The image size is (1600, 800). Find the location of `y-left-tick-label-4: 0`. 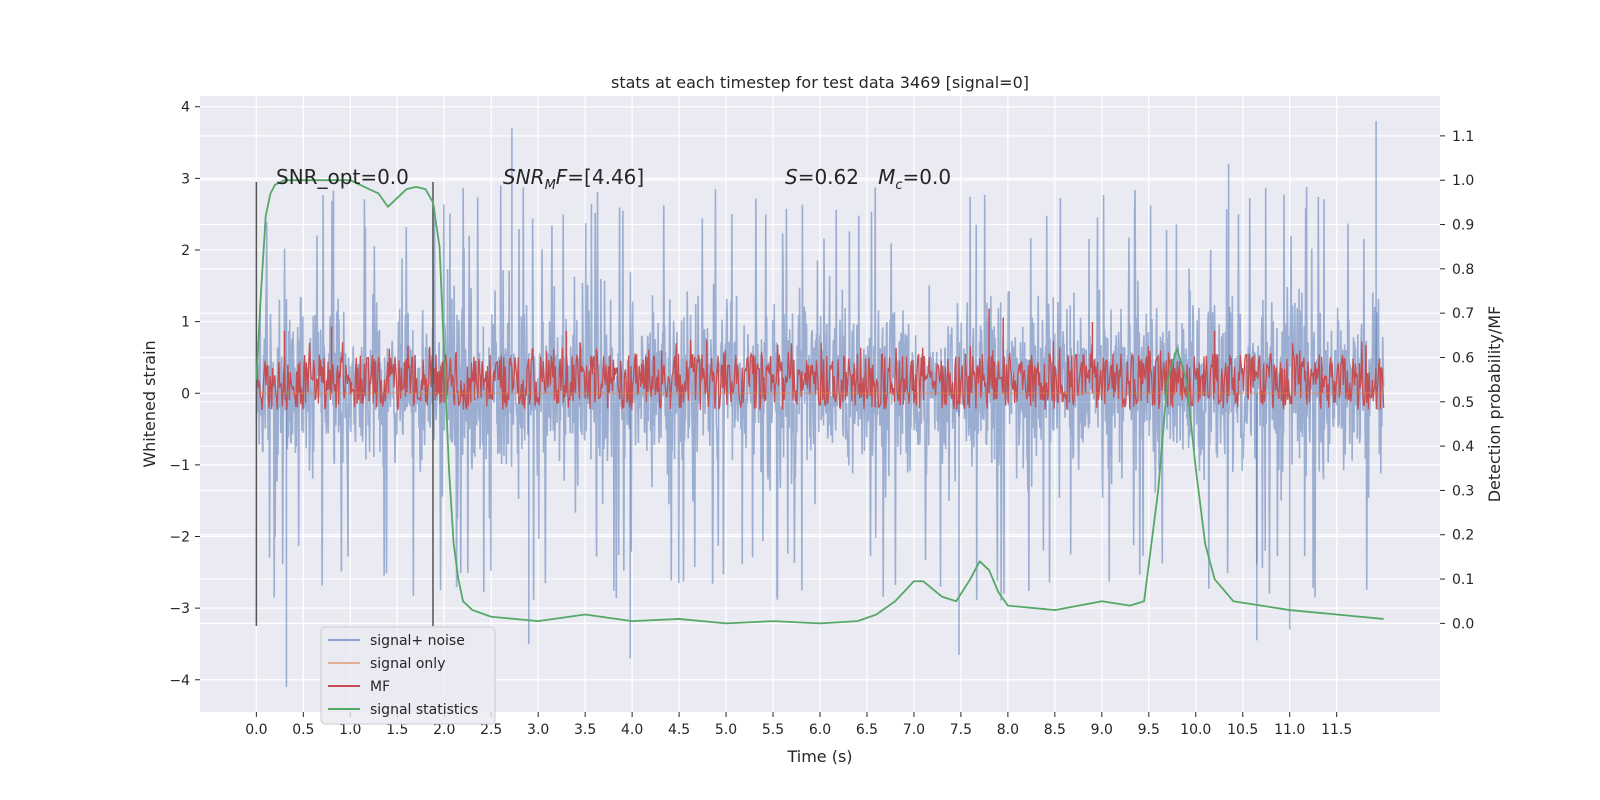

y-left-tick-label-4: 0 is located at coordinates (185, 394).